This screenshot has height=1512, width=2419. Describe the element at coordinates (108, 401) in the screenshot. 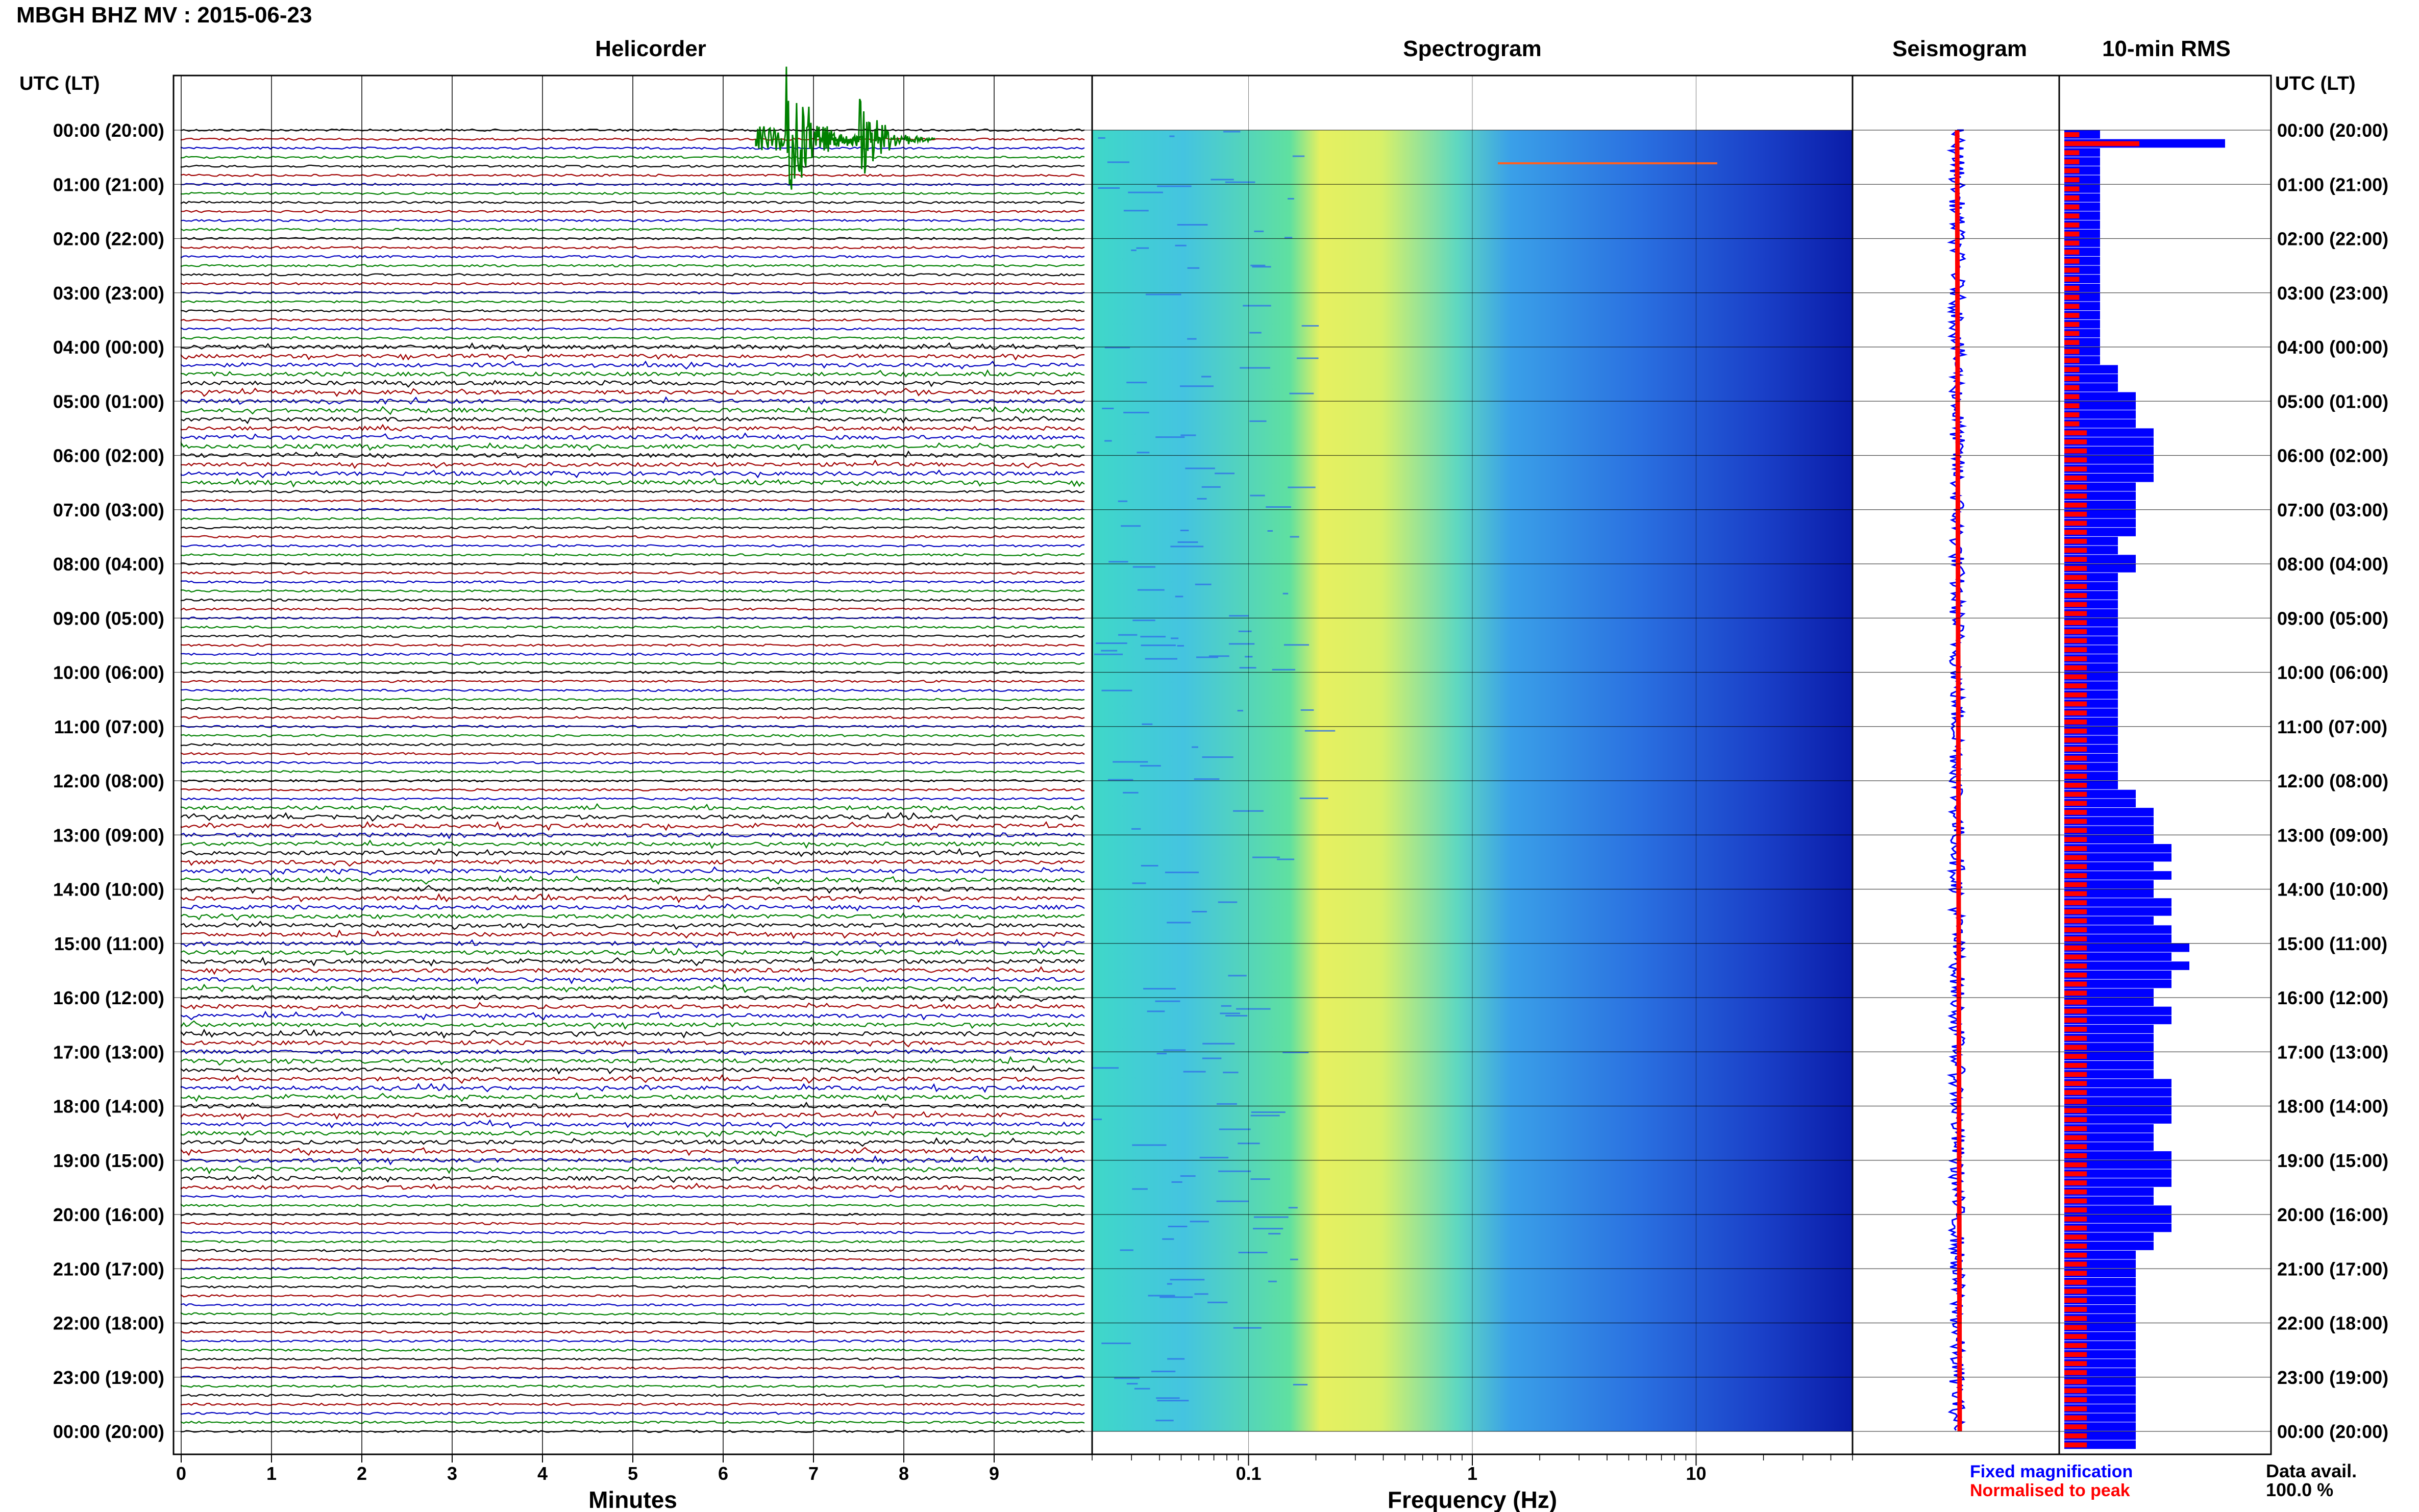

I see `time-label-left: 05:00 (01:00)` at that location.